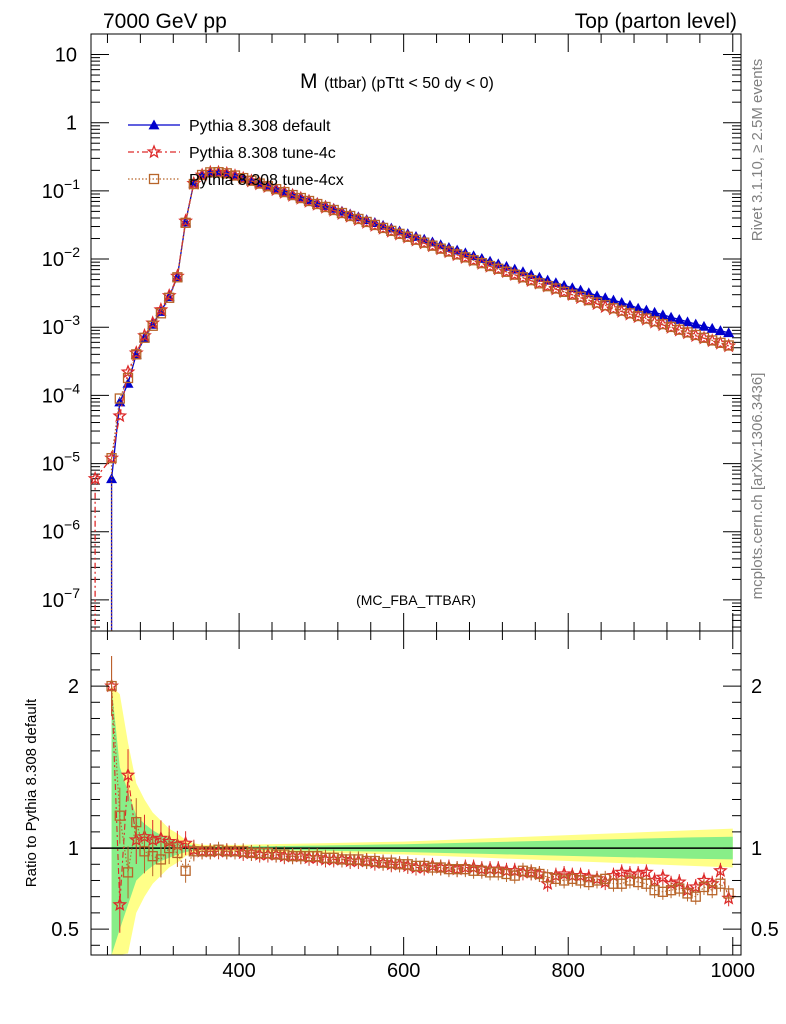 The width and height of the screenshot is (786, 1024). Describe the element at coordinates (756, 687) in the screenshot. I see `ratio-y-tick-label-right: 2` at that location.